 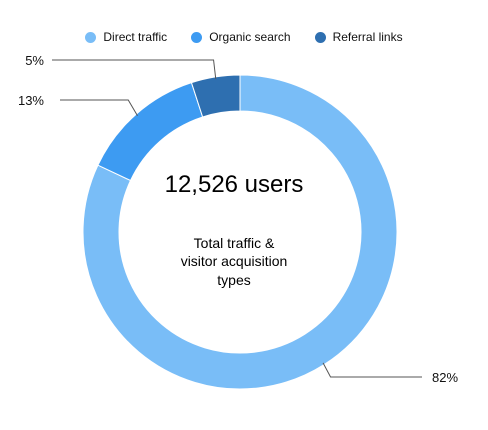 What do you see at coordinates (134, 69) in the screenshot?
I see `leader-line-referral-links` at bounding box center [134, 69].